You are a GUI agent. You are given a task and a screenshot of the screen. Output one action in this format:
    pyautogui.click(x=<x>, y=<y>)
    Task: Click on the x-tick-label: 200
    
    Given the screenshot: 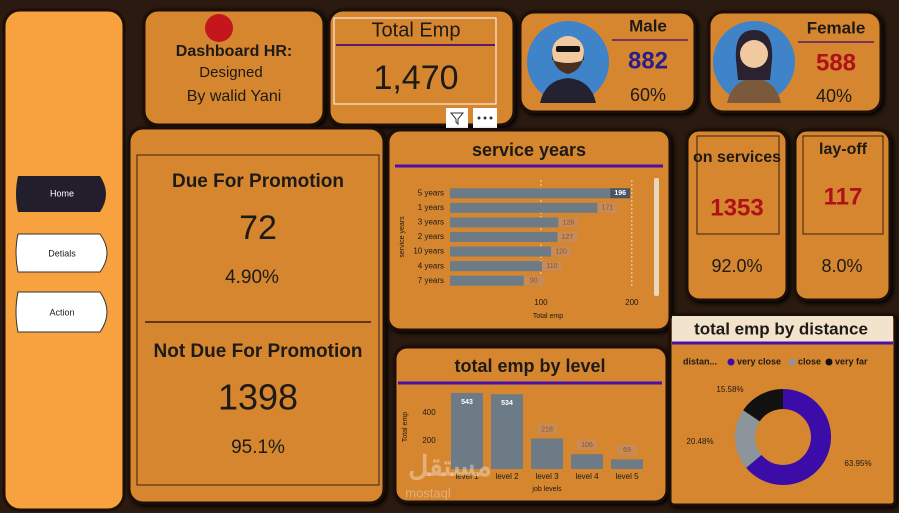 What is the action you would take?
    pyautogui.click(x=632, y=302)
    